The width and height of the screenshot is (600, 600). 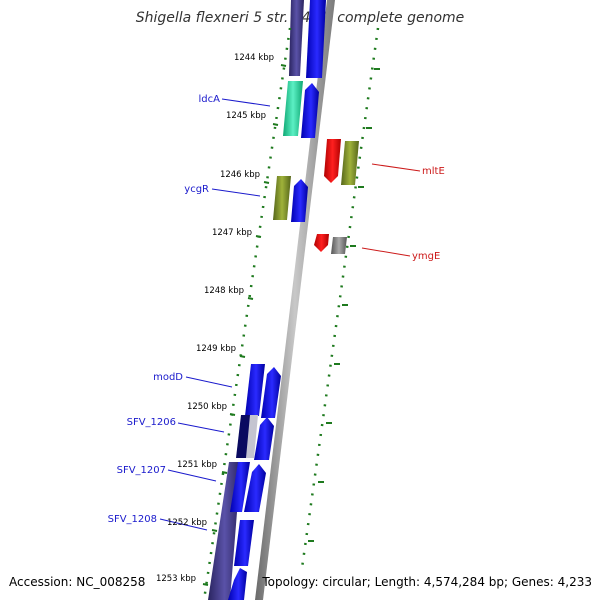 I want to click on kbp-label: 1246 kbp, so click(x=240, y=175).